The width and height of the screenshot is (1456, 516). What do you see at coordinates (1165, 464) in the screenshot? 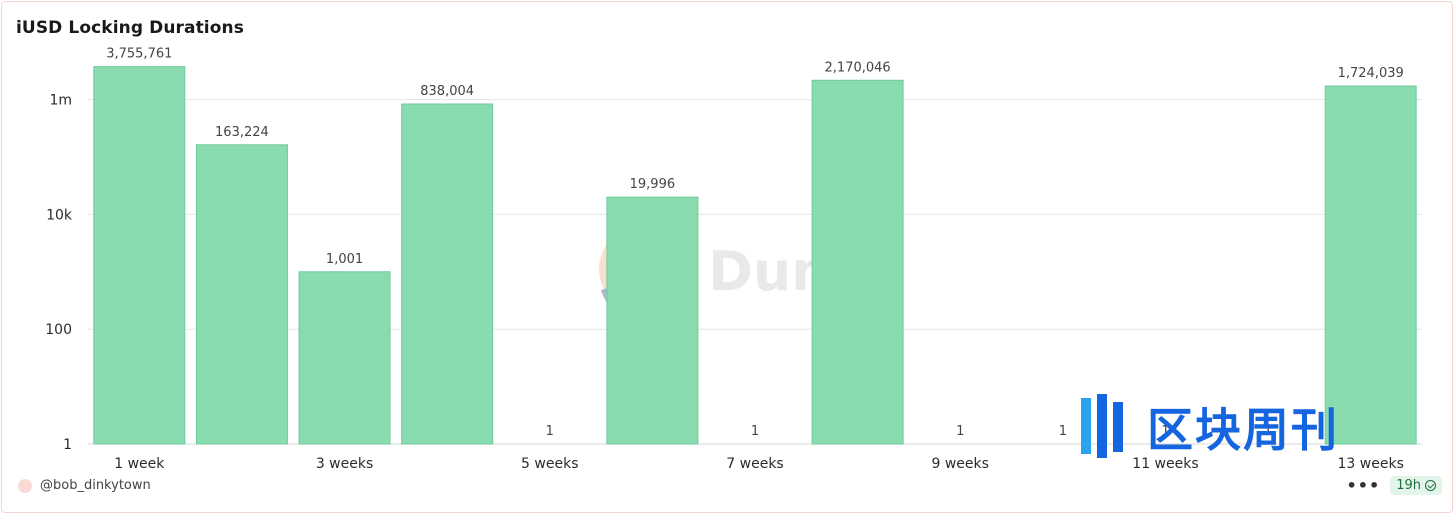
I see `x-tick-label: 11 weeks` at bounding box center [1165, 464].